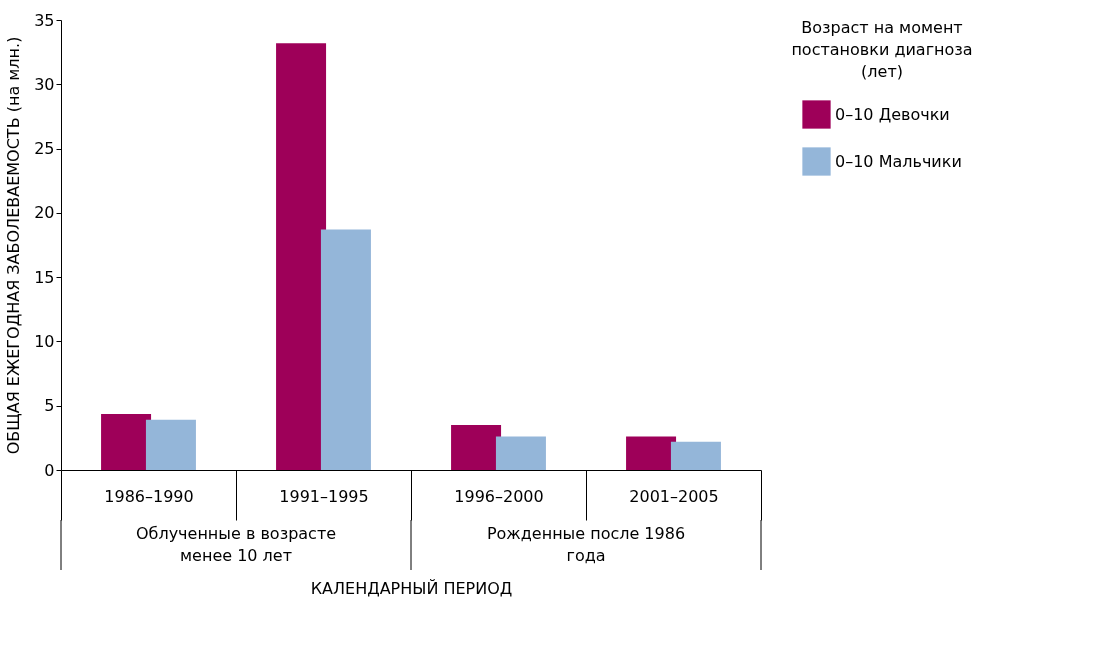 The image size is (1109, 663). Describe the element at coordinates (44, 84) in the screenshot. I see `y-tick-label: 30` at that location.